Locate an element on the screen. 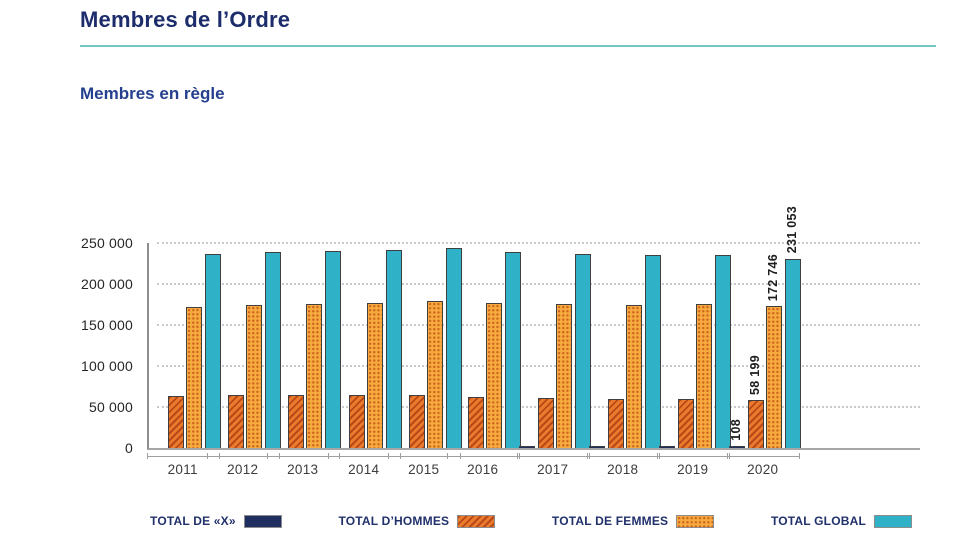 The image size is (960, 540). category-bracket-2014 is located at coordinates (365, 456).